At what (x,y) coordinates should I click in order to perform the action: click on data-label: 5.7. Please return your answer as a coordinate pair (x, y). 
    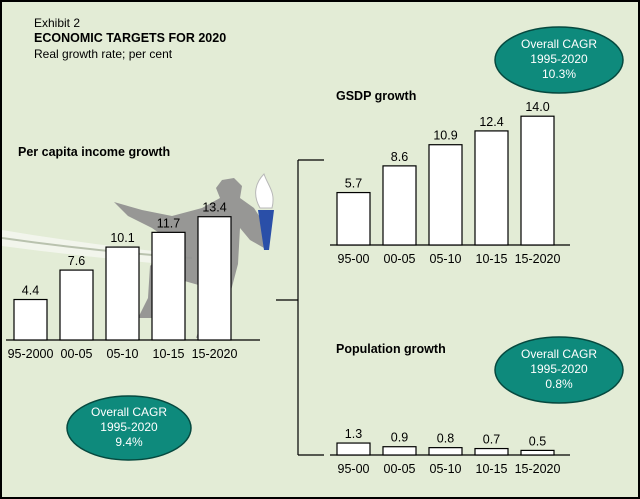
    Looking at the image, I should click on (353, 184).